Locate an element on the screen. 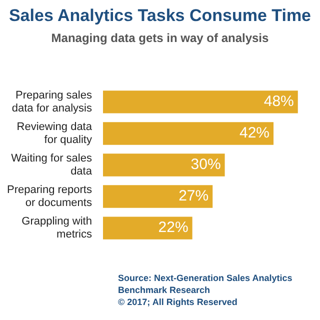 This screenshot has height=320, width=320. data-label: 22% is located at coordinates (173, 227).